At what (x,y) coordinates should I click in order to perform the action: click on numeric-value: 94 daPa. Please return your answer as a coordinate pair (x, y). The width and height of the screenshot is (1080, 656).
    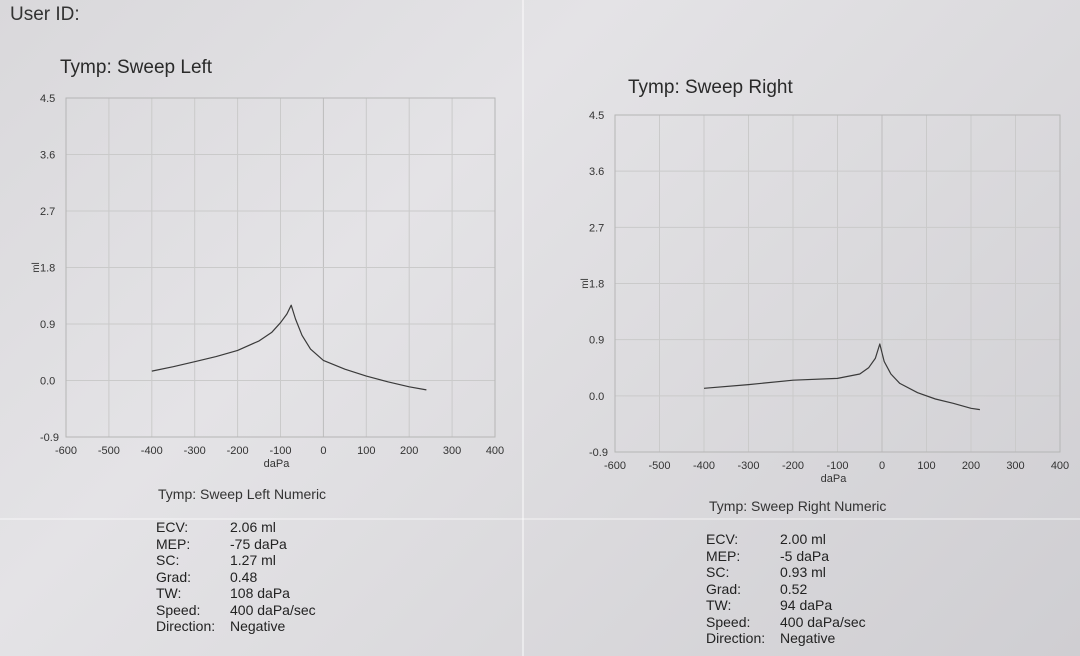
    Looking at the image, I should click on (806, 605).